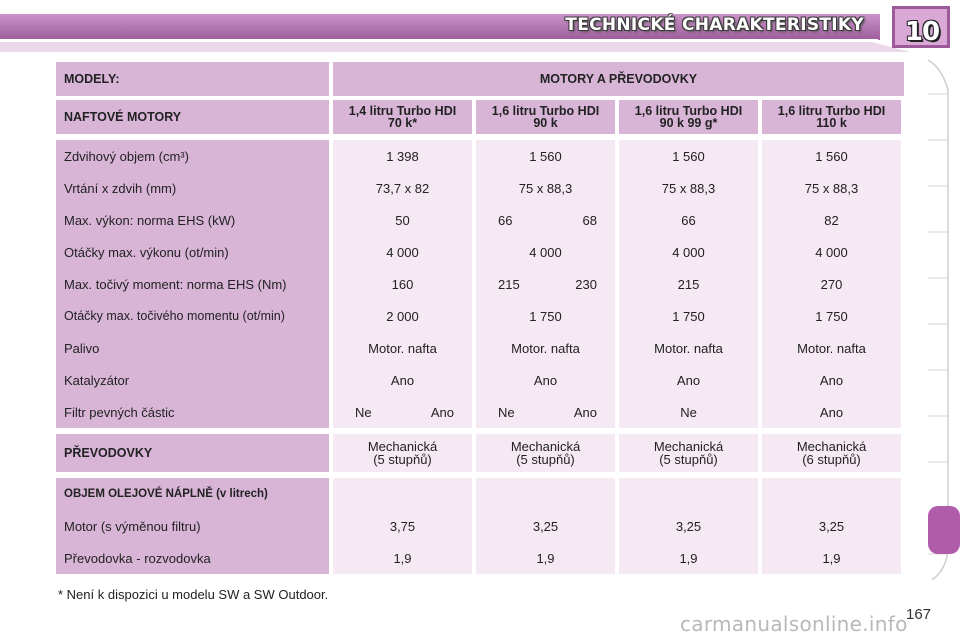 The width and height of the screenshot is (960, 640). What do you see at coordinates (192, 79) in the screenshot?
I see `models-label: MODELY:` at bounding box center [192, 79].